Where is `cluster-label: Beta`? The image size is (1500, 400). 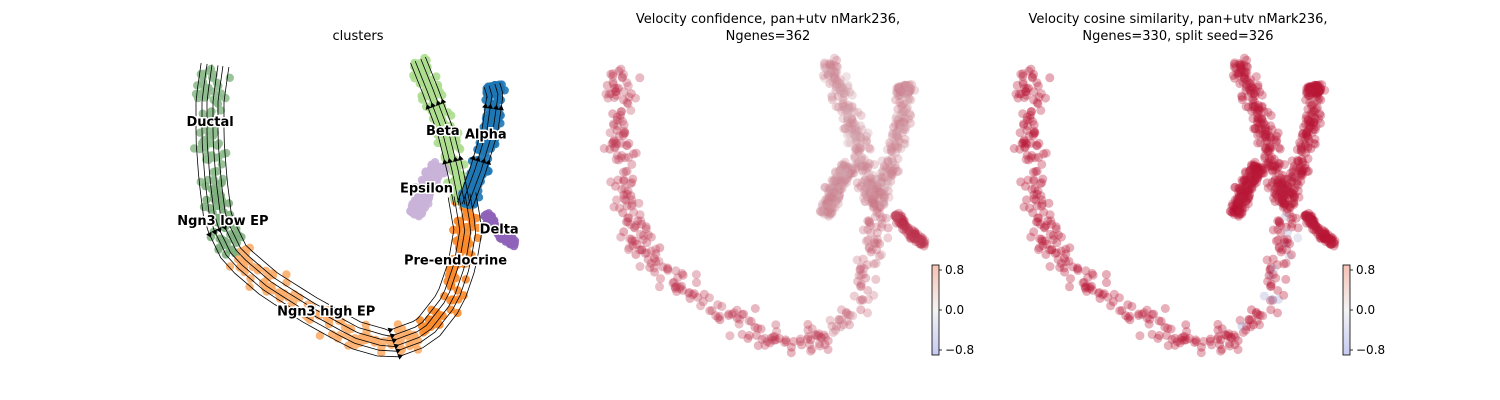
cluster-label: Beta is located at coordinates (443, 131).